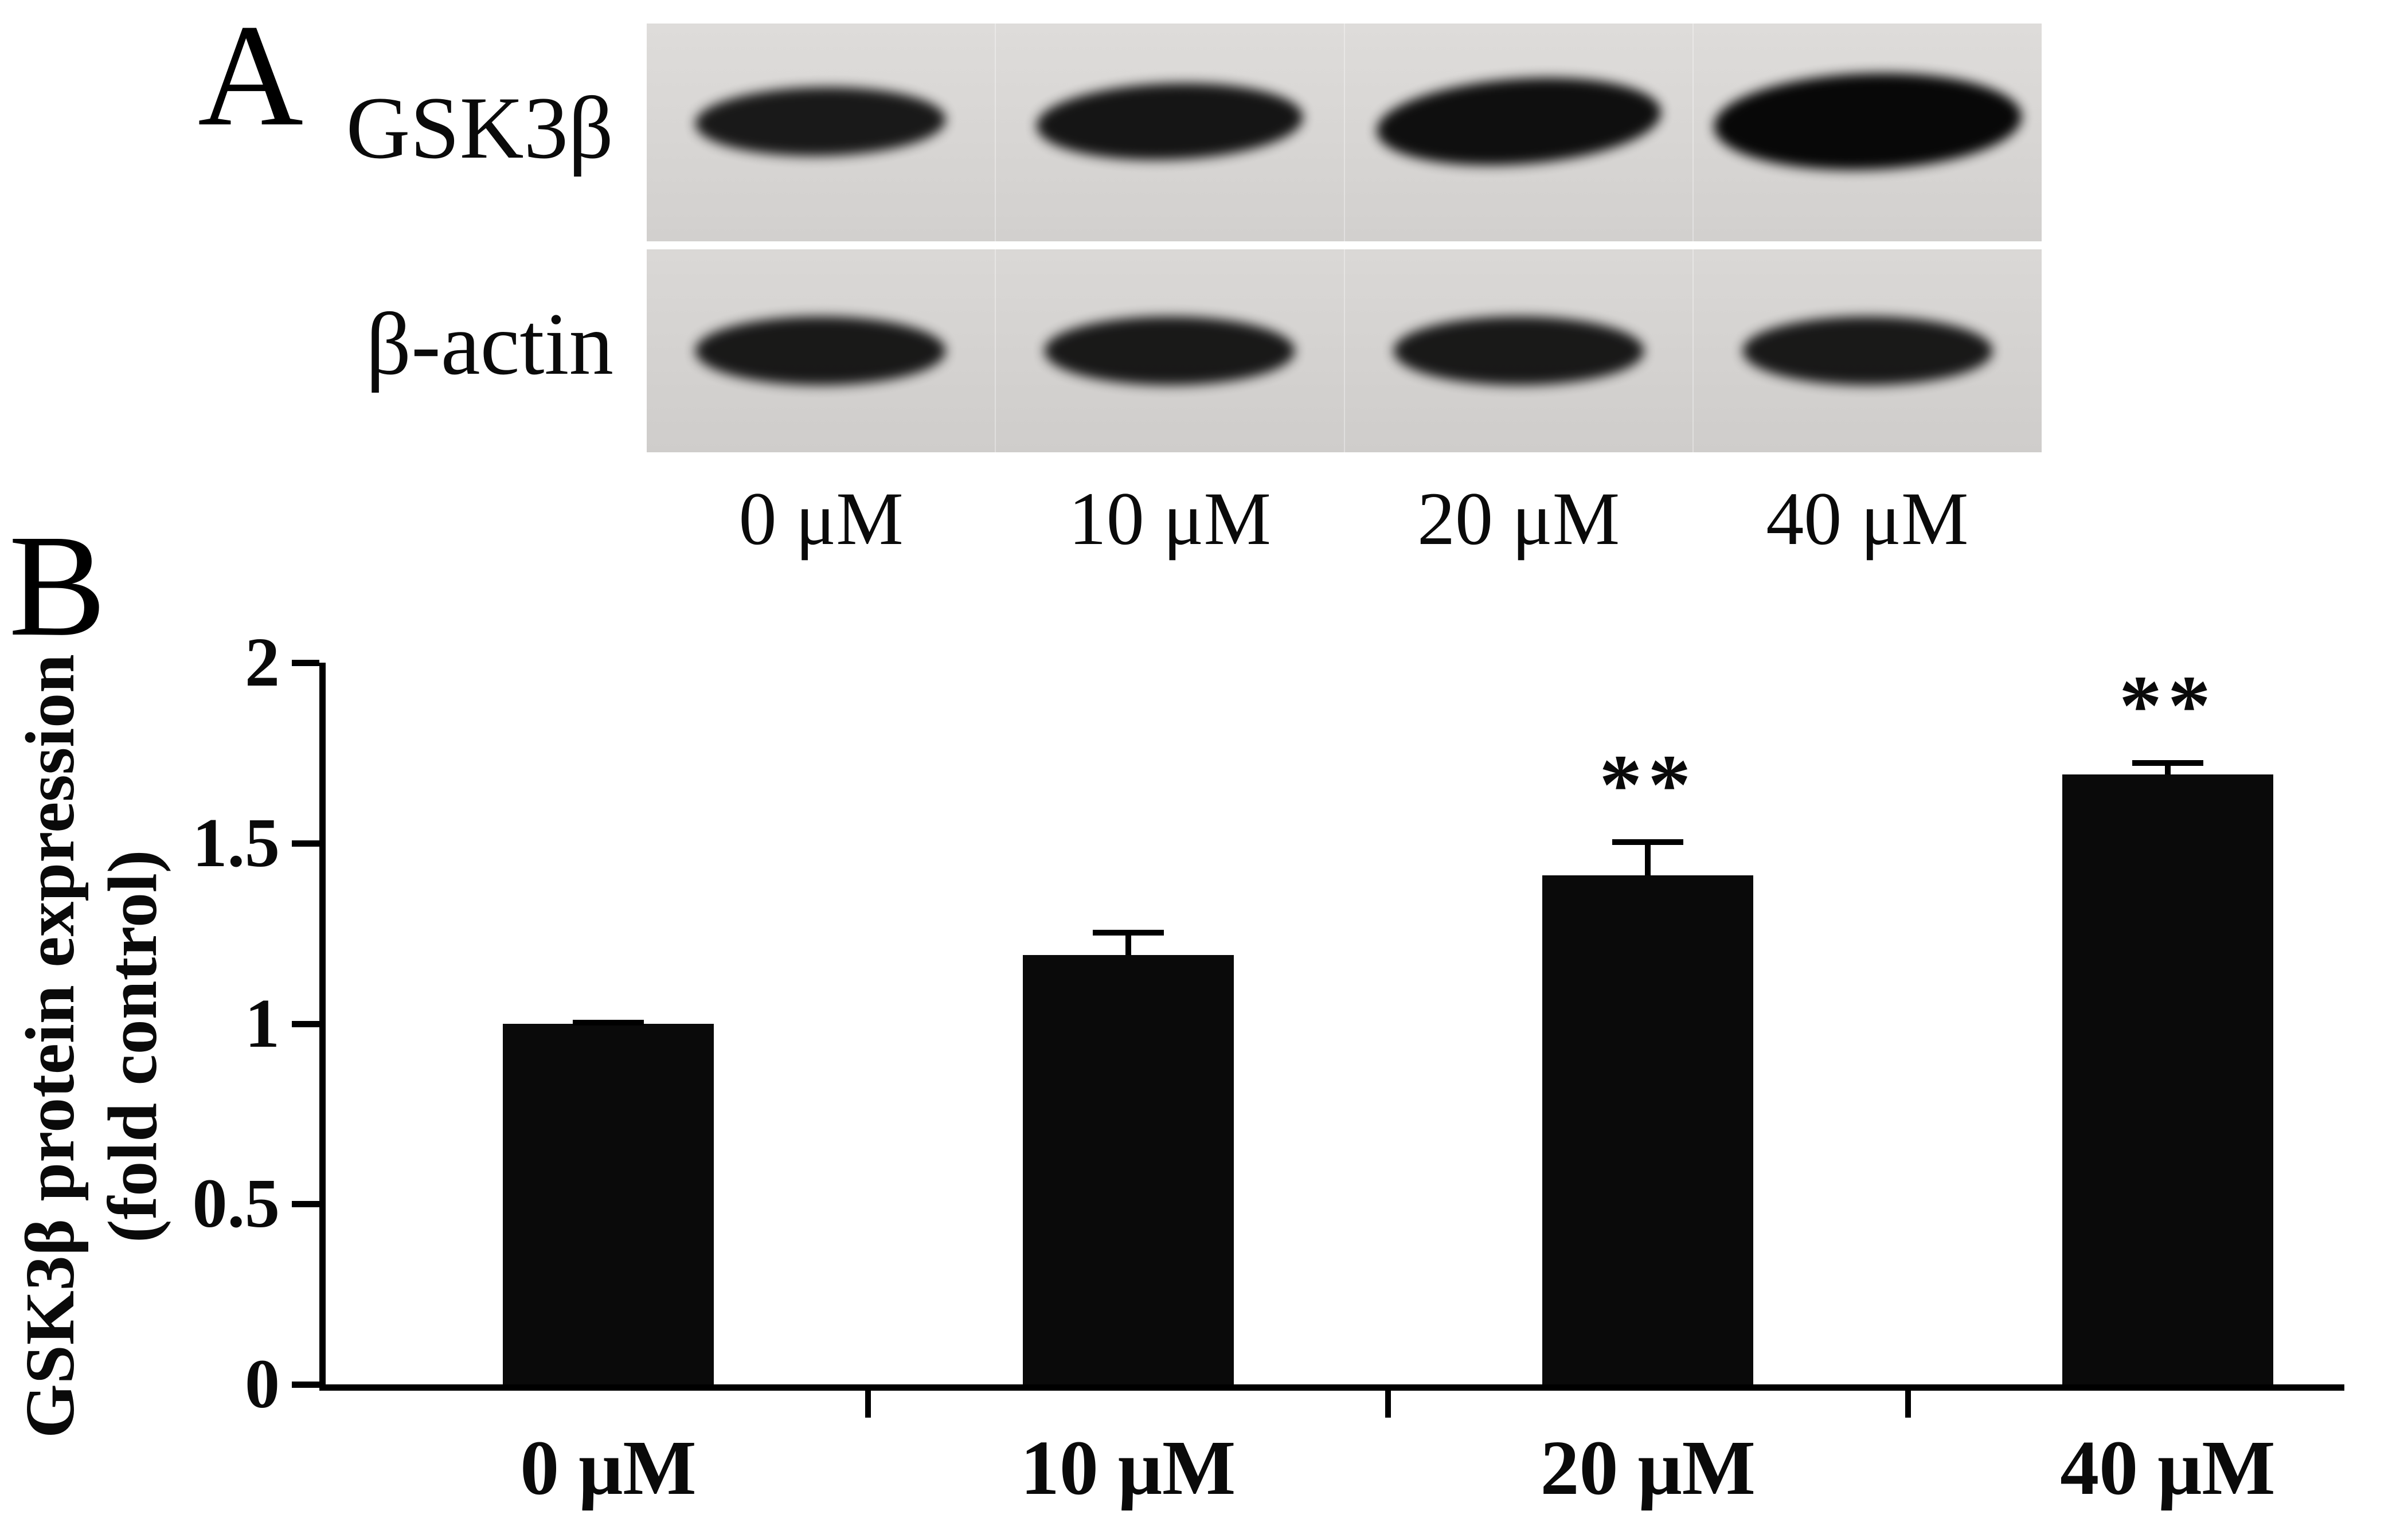 Image resolution: width=2408 pixels, height=1534 pixels. Describe the element at coordinates (1868, 518) in the screenshot. I see `lane-dose-label: 40 μM` at that location.